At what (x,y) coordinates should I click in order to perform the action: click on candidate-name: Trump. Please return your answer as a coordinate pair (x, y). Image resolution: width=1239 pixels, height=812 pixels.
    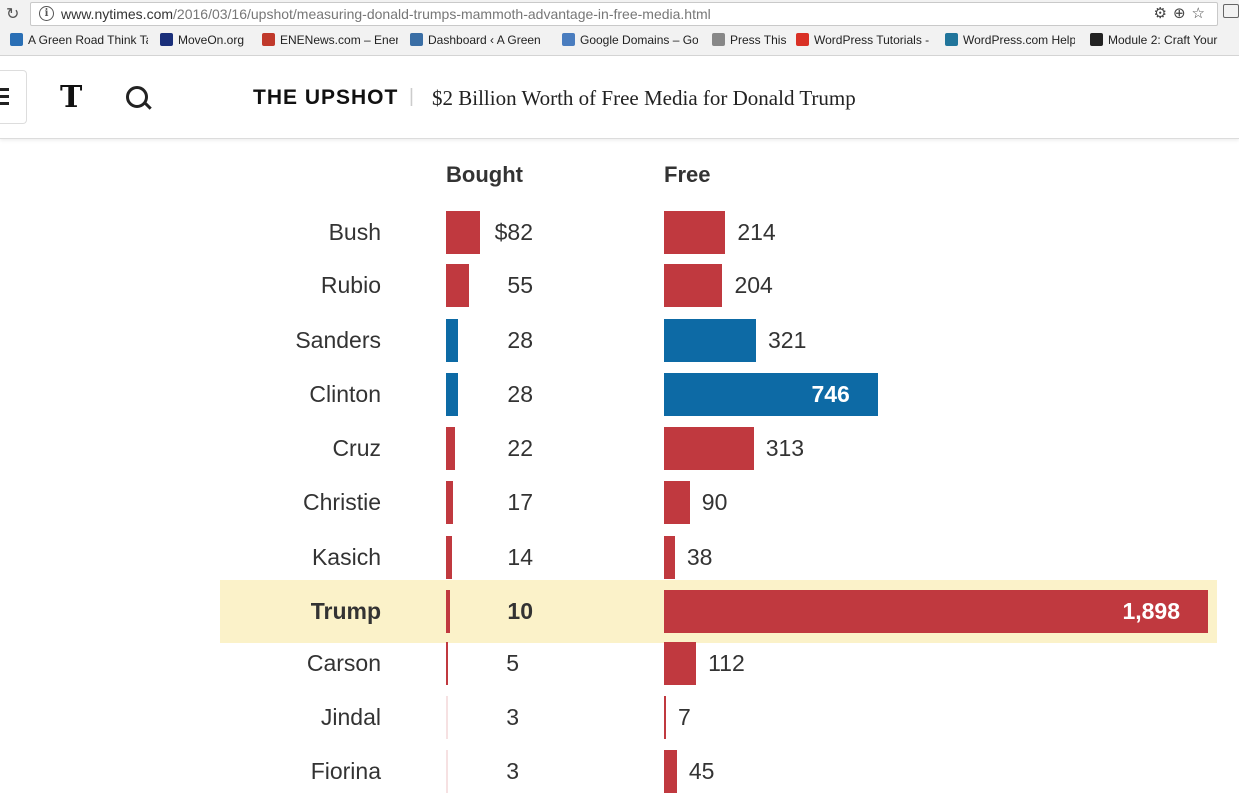
    Looking at the image, I should click on (345, 611).